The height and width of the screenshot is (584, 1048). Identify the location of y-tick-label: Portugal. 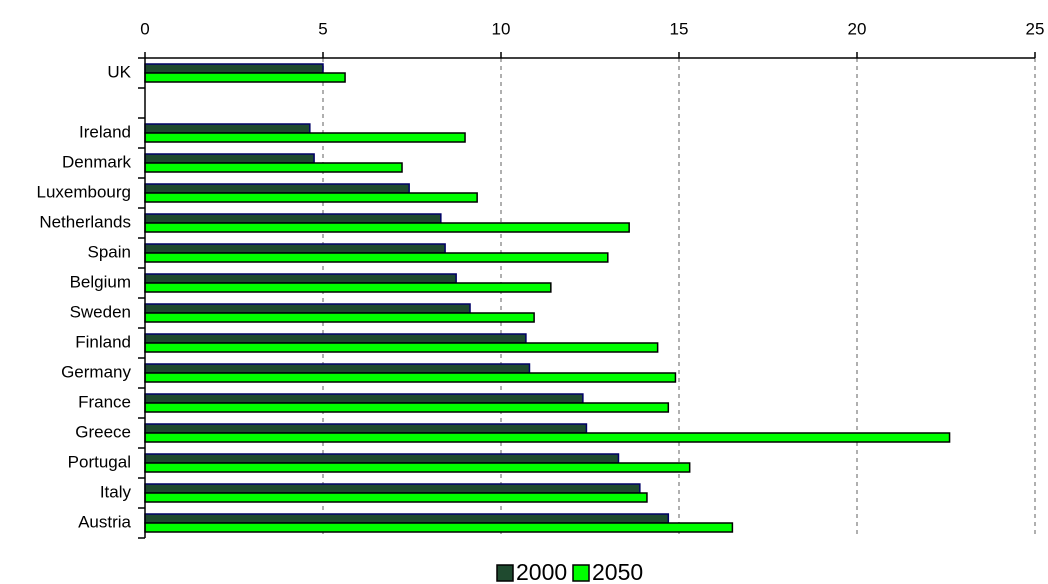
(99, 461).